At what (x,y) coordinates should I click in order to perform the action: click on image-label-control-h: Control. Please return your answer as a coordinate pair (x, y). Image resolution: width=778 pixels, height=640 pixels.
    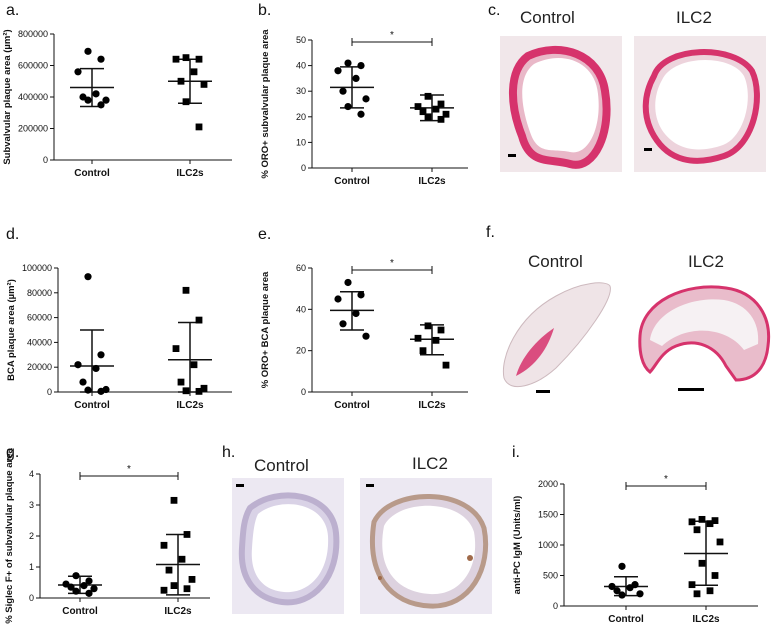
    Looking at the image, I should click on (281, 465).